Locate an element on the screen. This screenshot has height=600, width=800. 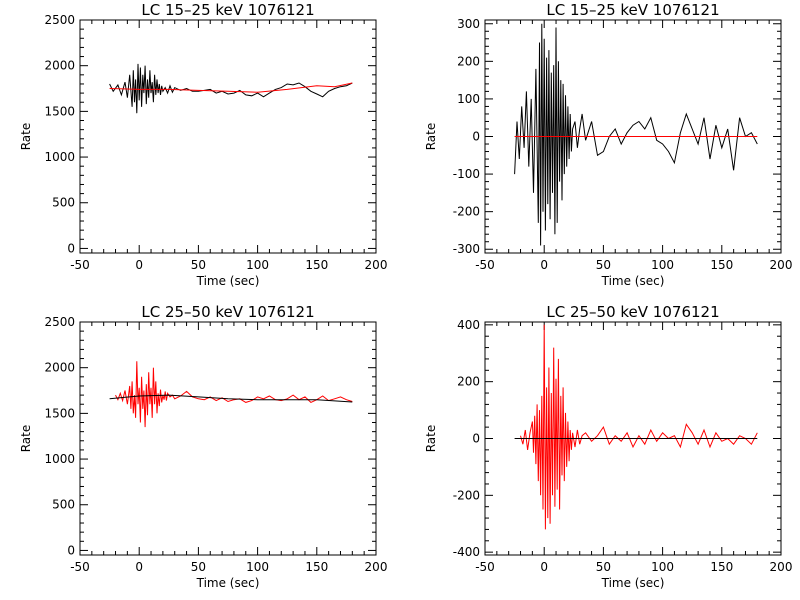
y-tick-label: -400 is located at coordinates (466, 552).